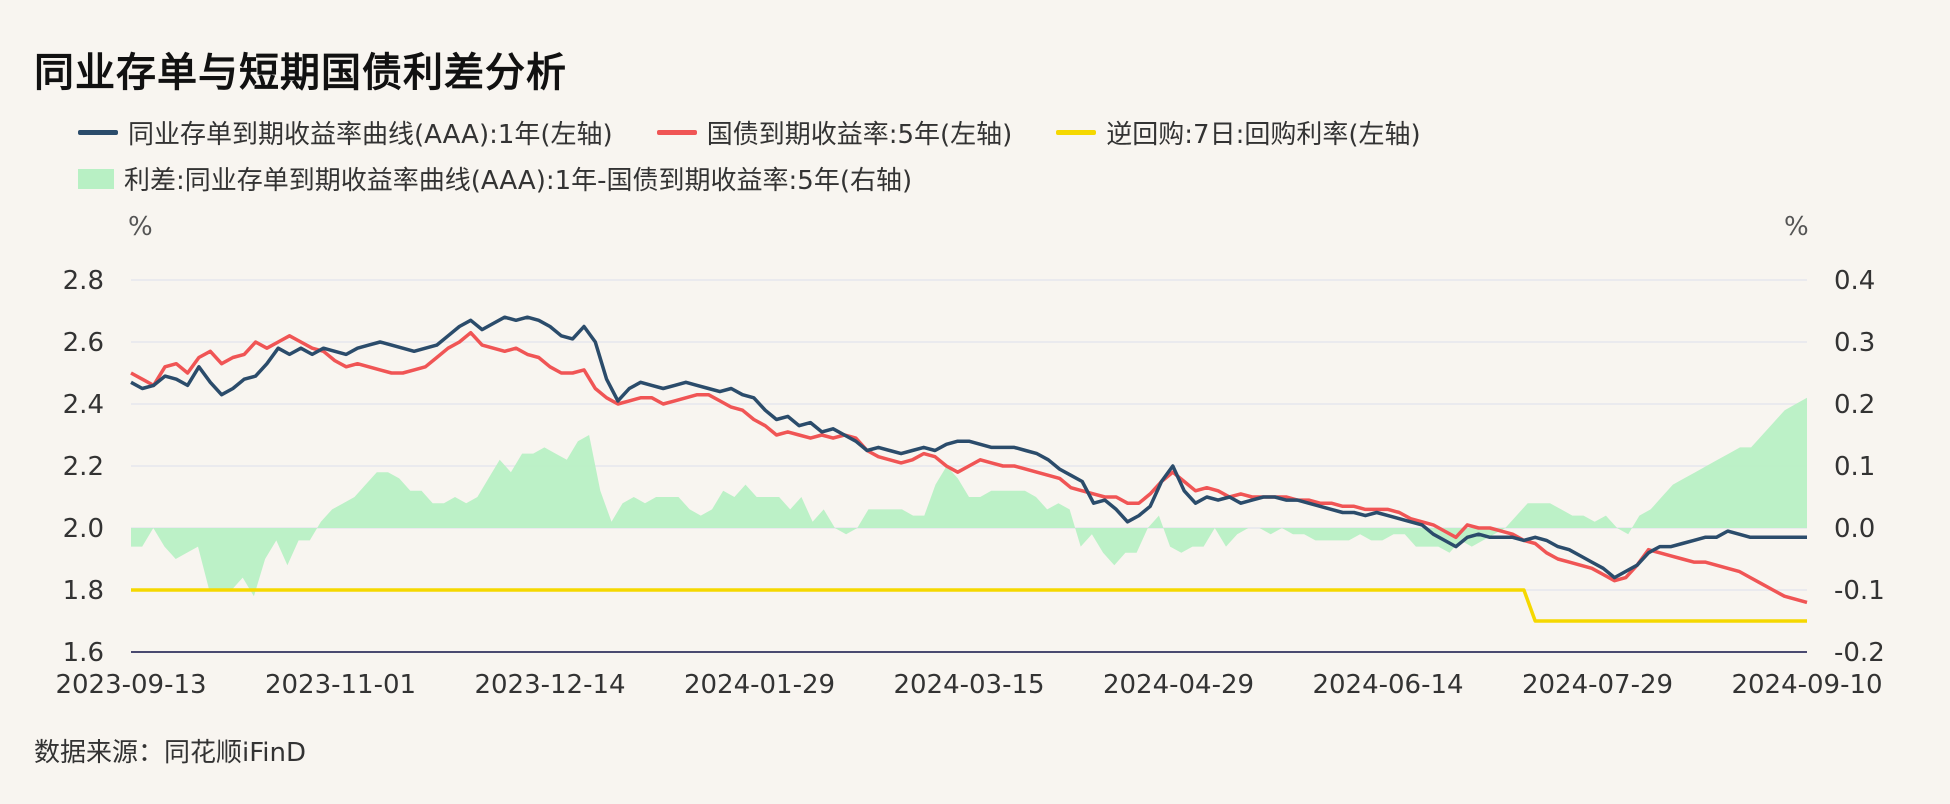  I want to click on right-axis-unit: %, so click(1796, 227).